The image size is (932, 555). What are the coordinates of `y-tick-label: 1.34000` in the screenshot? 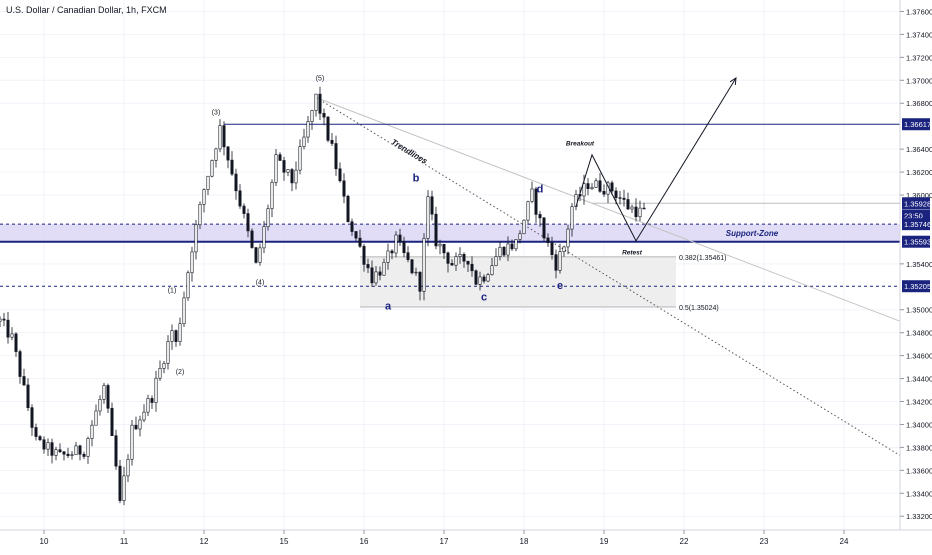 It's located at (919, 424).